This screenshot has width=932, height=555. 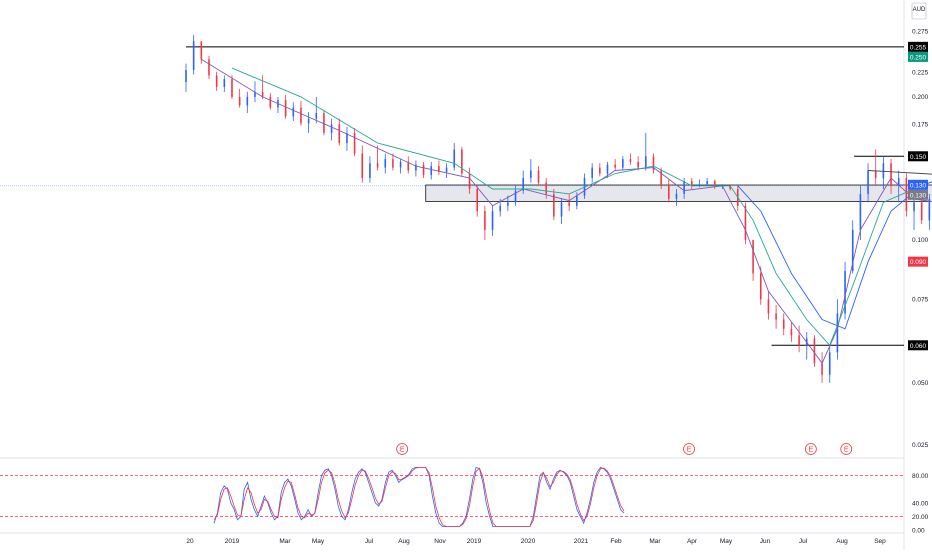 I want to click on price-axis-tick: 0.075, so click(x=920, y=299).